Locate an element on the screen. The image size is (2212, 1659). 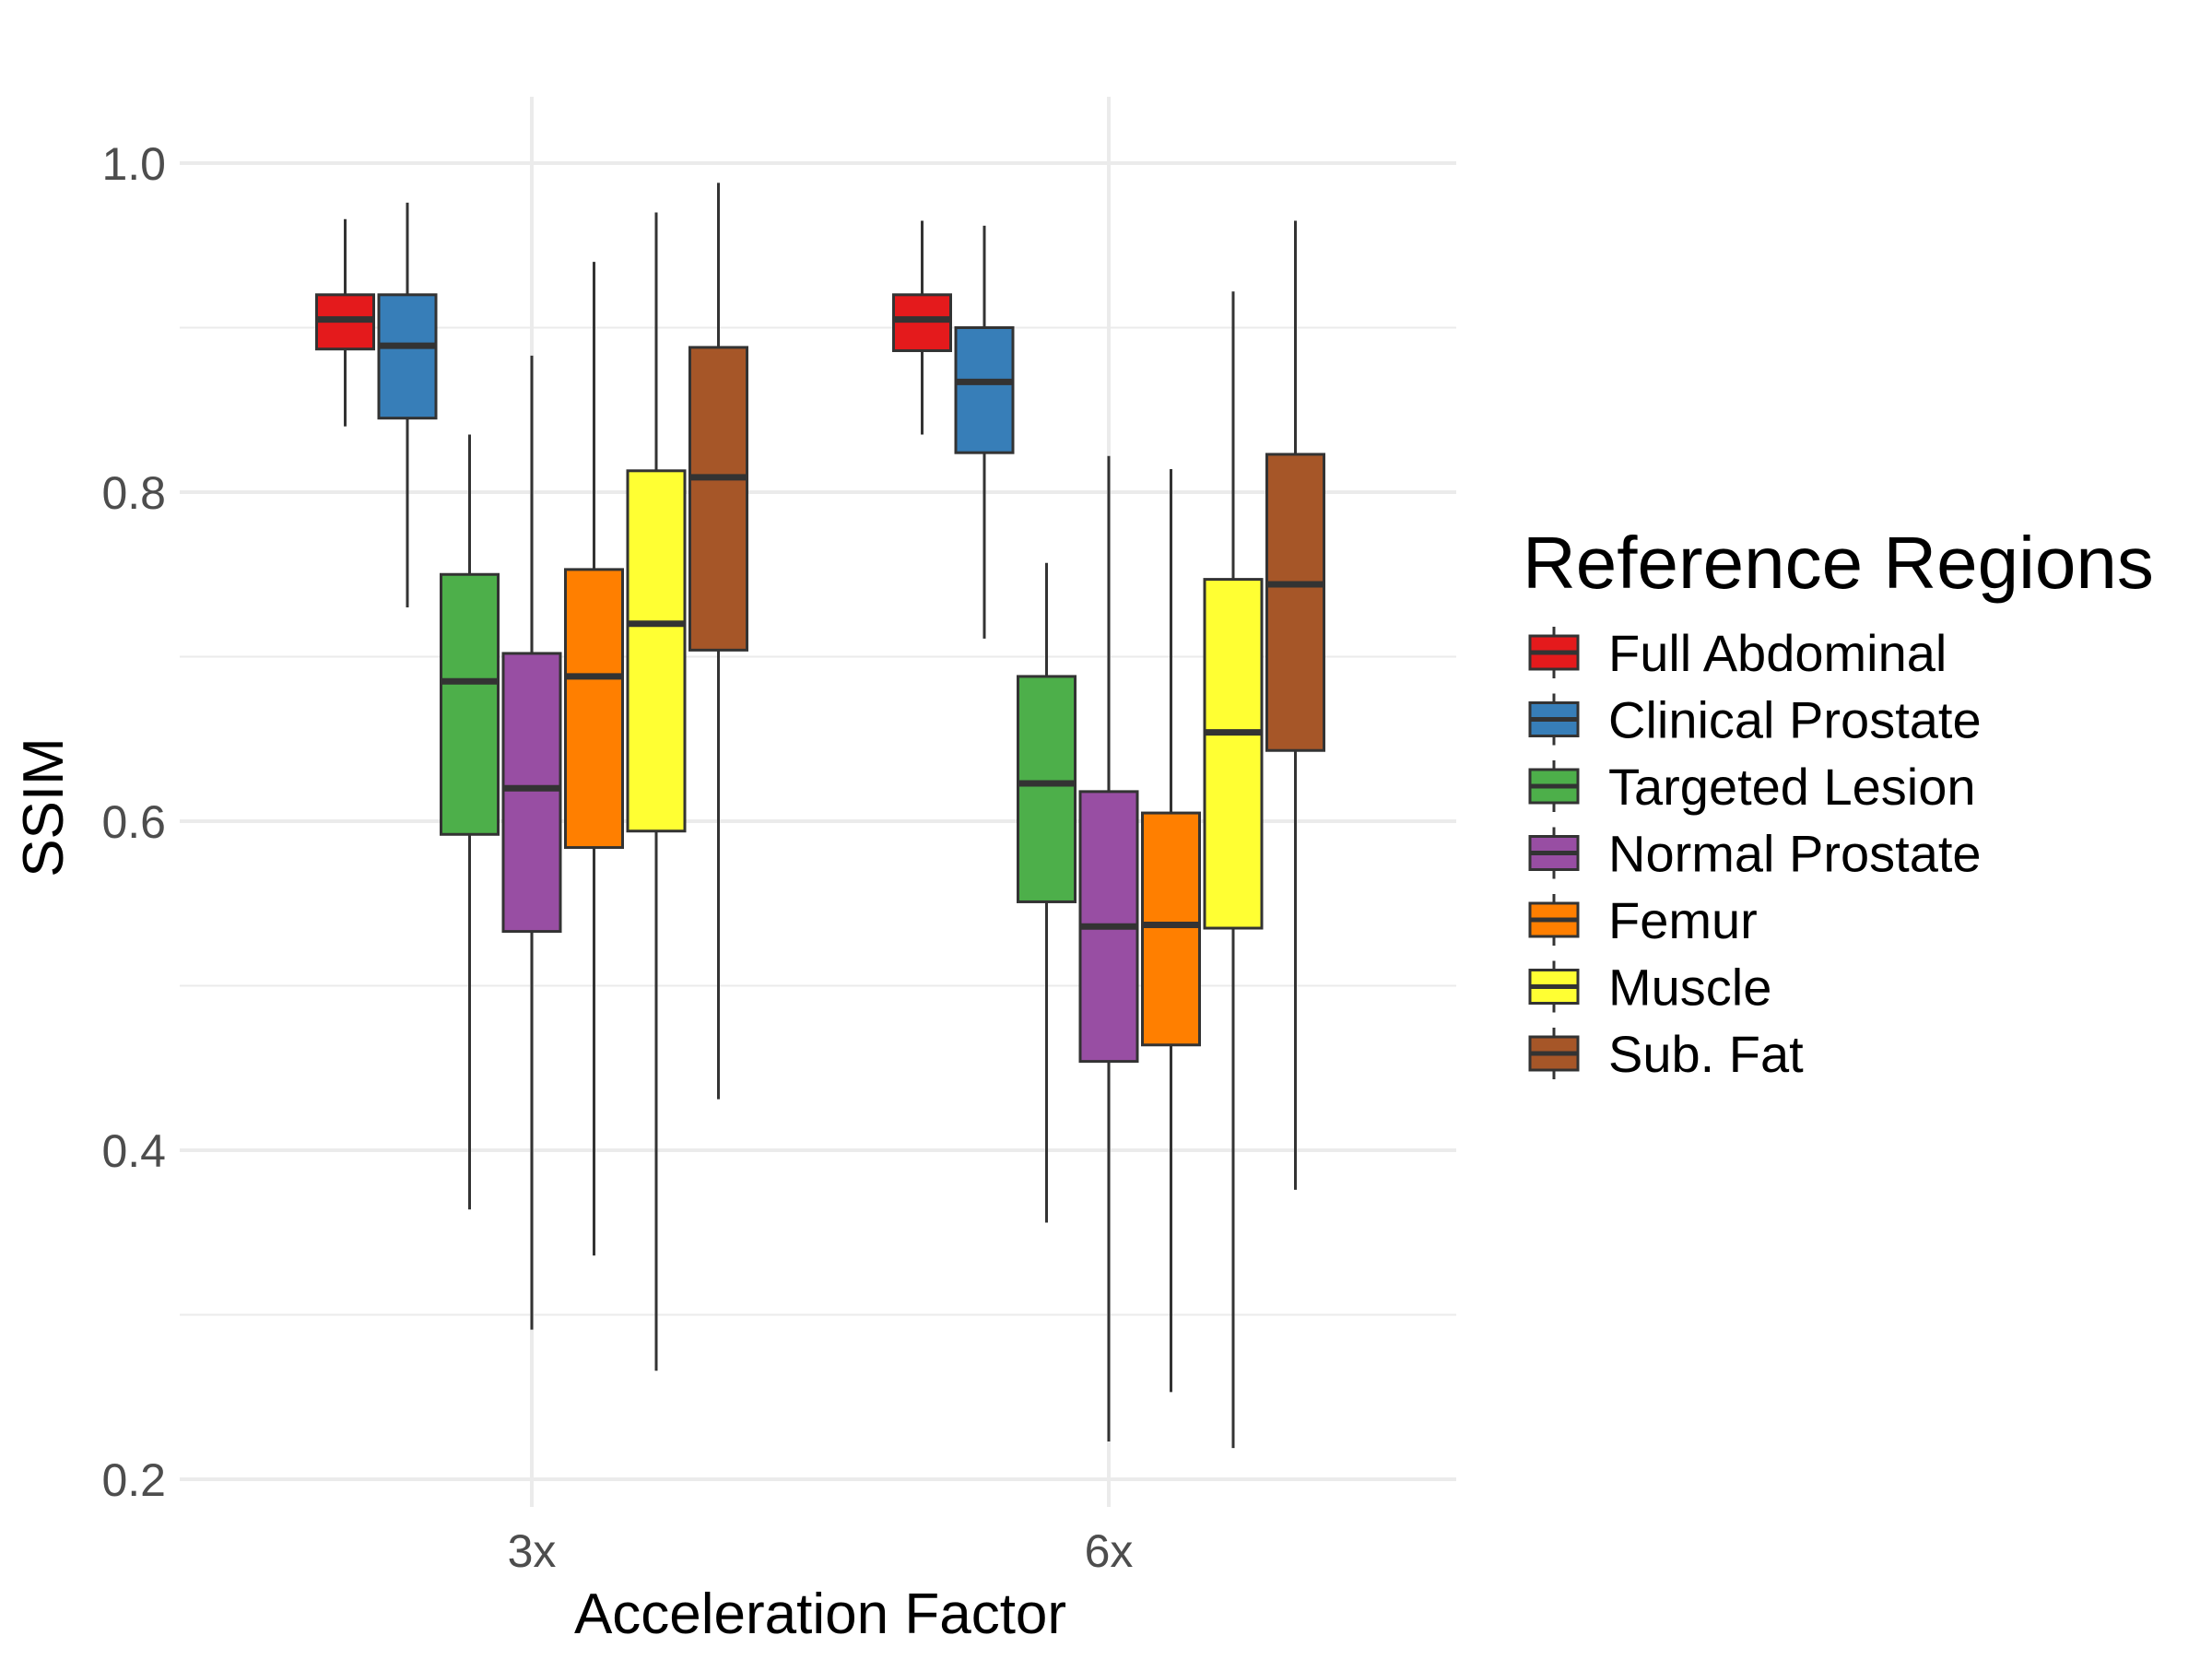
y-axis-title: SSIM is located at coordinates (44, 807).